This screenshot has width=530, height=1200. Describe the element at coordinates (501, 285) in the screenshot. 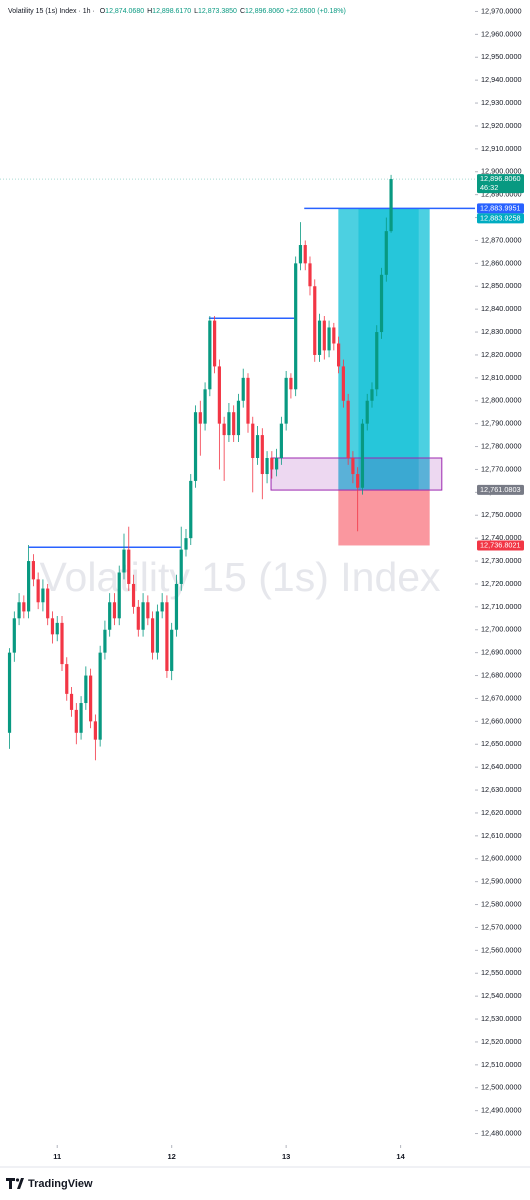

I see `y-tick-label: 12,850.0000` at that location.